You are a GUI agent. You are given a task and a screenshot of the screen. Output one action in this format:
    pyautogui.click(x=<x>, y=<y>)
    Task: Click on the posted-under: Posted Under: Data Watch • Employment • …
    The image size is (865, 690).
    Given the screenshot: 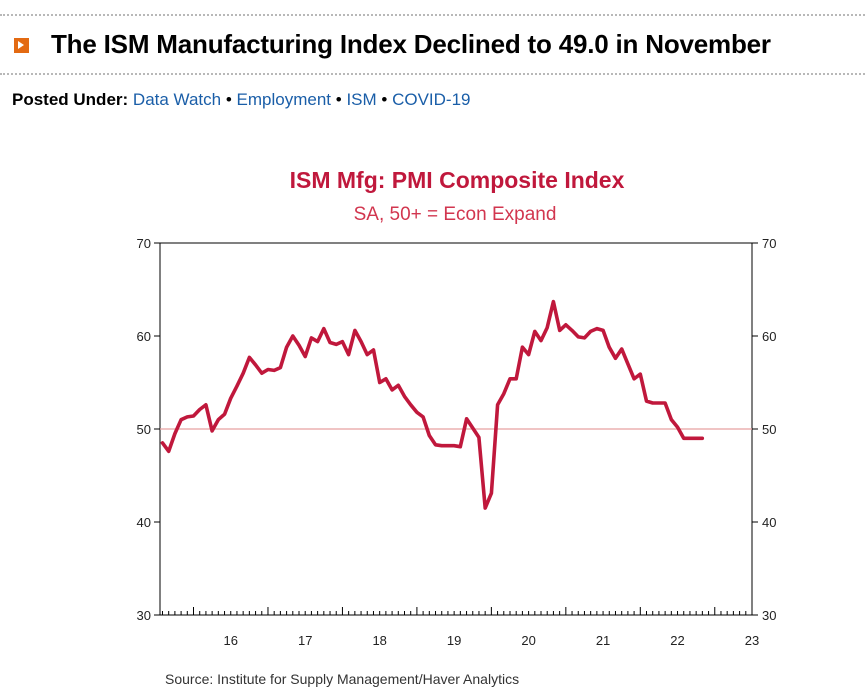 What is the action you would take?
    pyautogui.click(x=241, y=100)
    